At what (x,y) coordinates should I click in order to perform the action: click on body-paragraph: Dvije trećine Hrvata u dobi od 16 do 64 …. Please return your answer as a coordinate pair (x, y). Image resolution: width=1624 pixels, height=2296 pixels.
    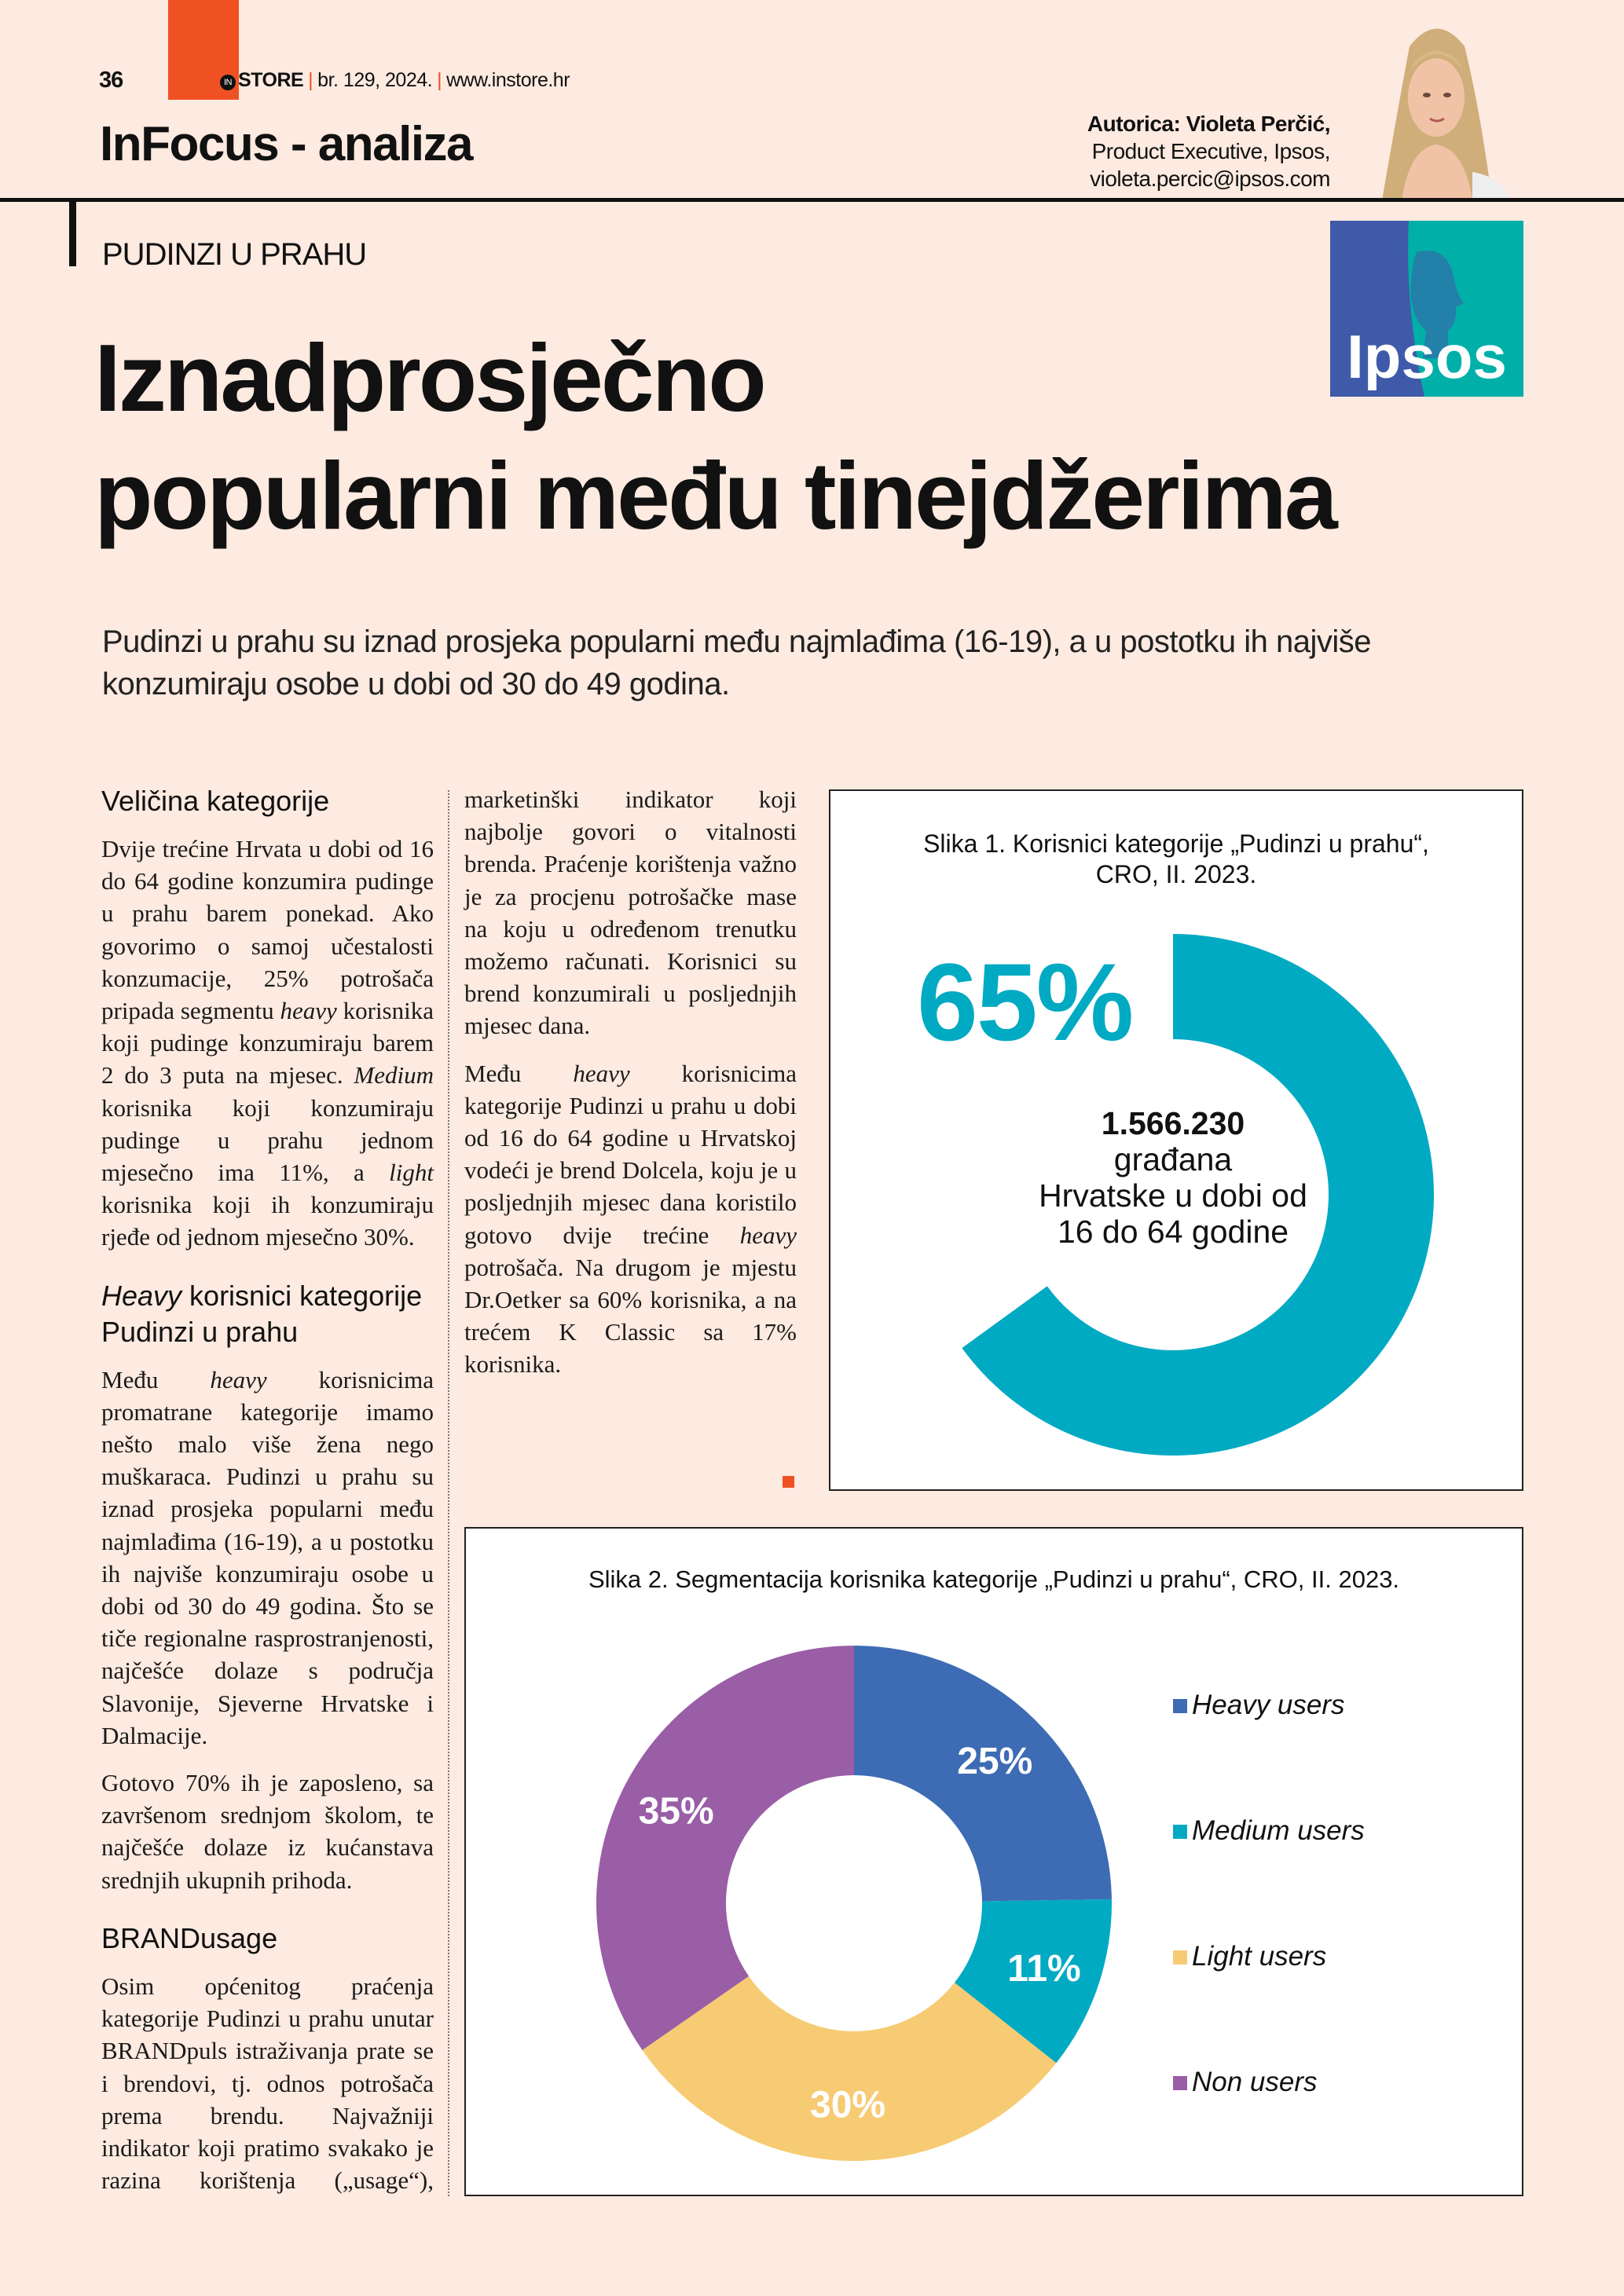
    Looking at the image, I should click on (267, 1043).